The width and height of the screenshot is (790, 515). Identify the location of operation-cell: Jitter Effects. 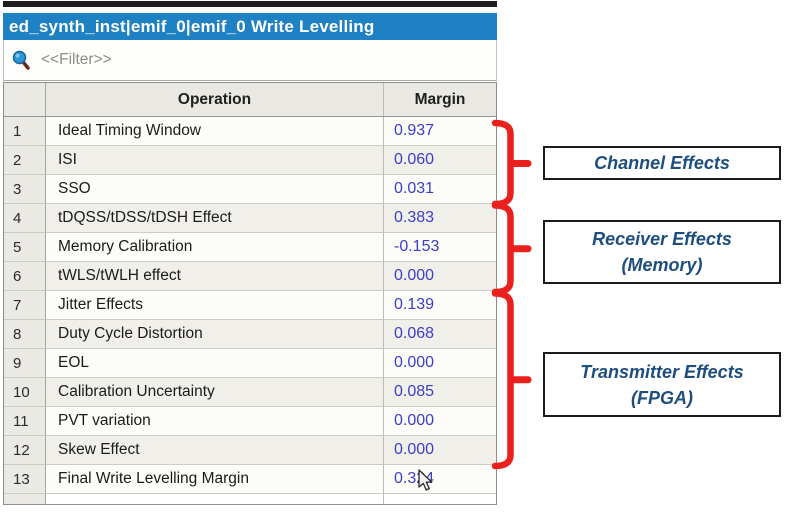
(215, 305).